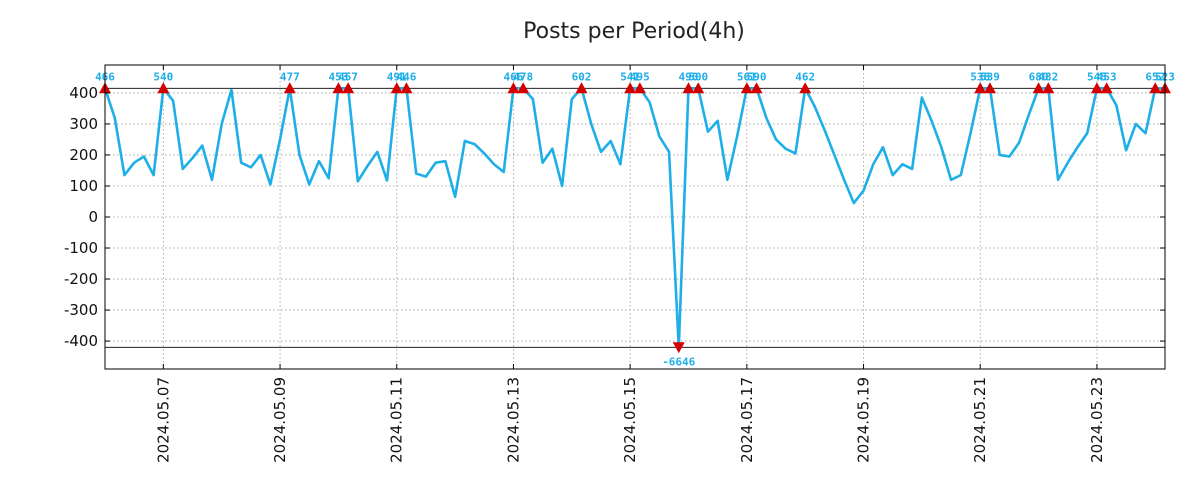  Describe the element at coordinates (689, 76) in the screenshot. I see `peak-label: 490` at that location.